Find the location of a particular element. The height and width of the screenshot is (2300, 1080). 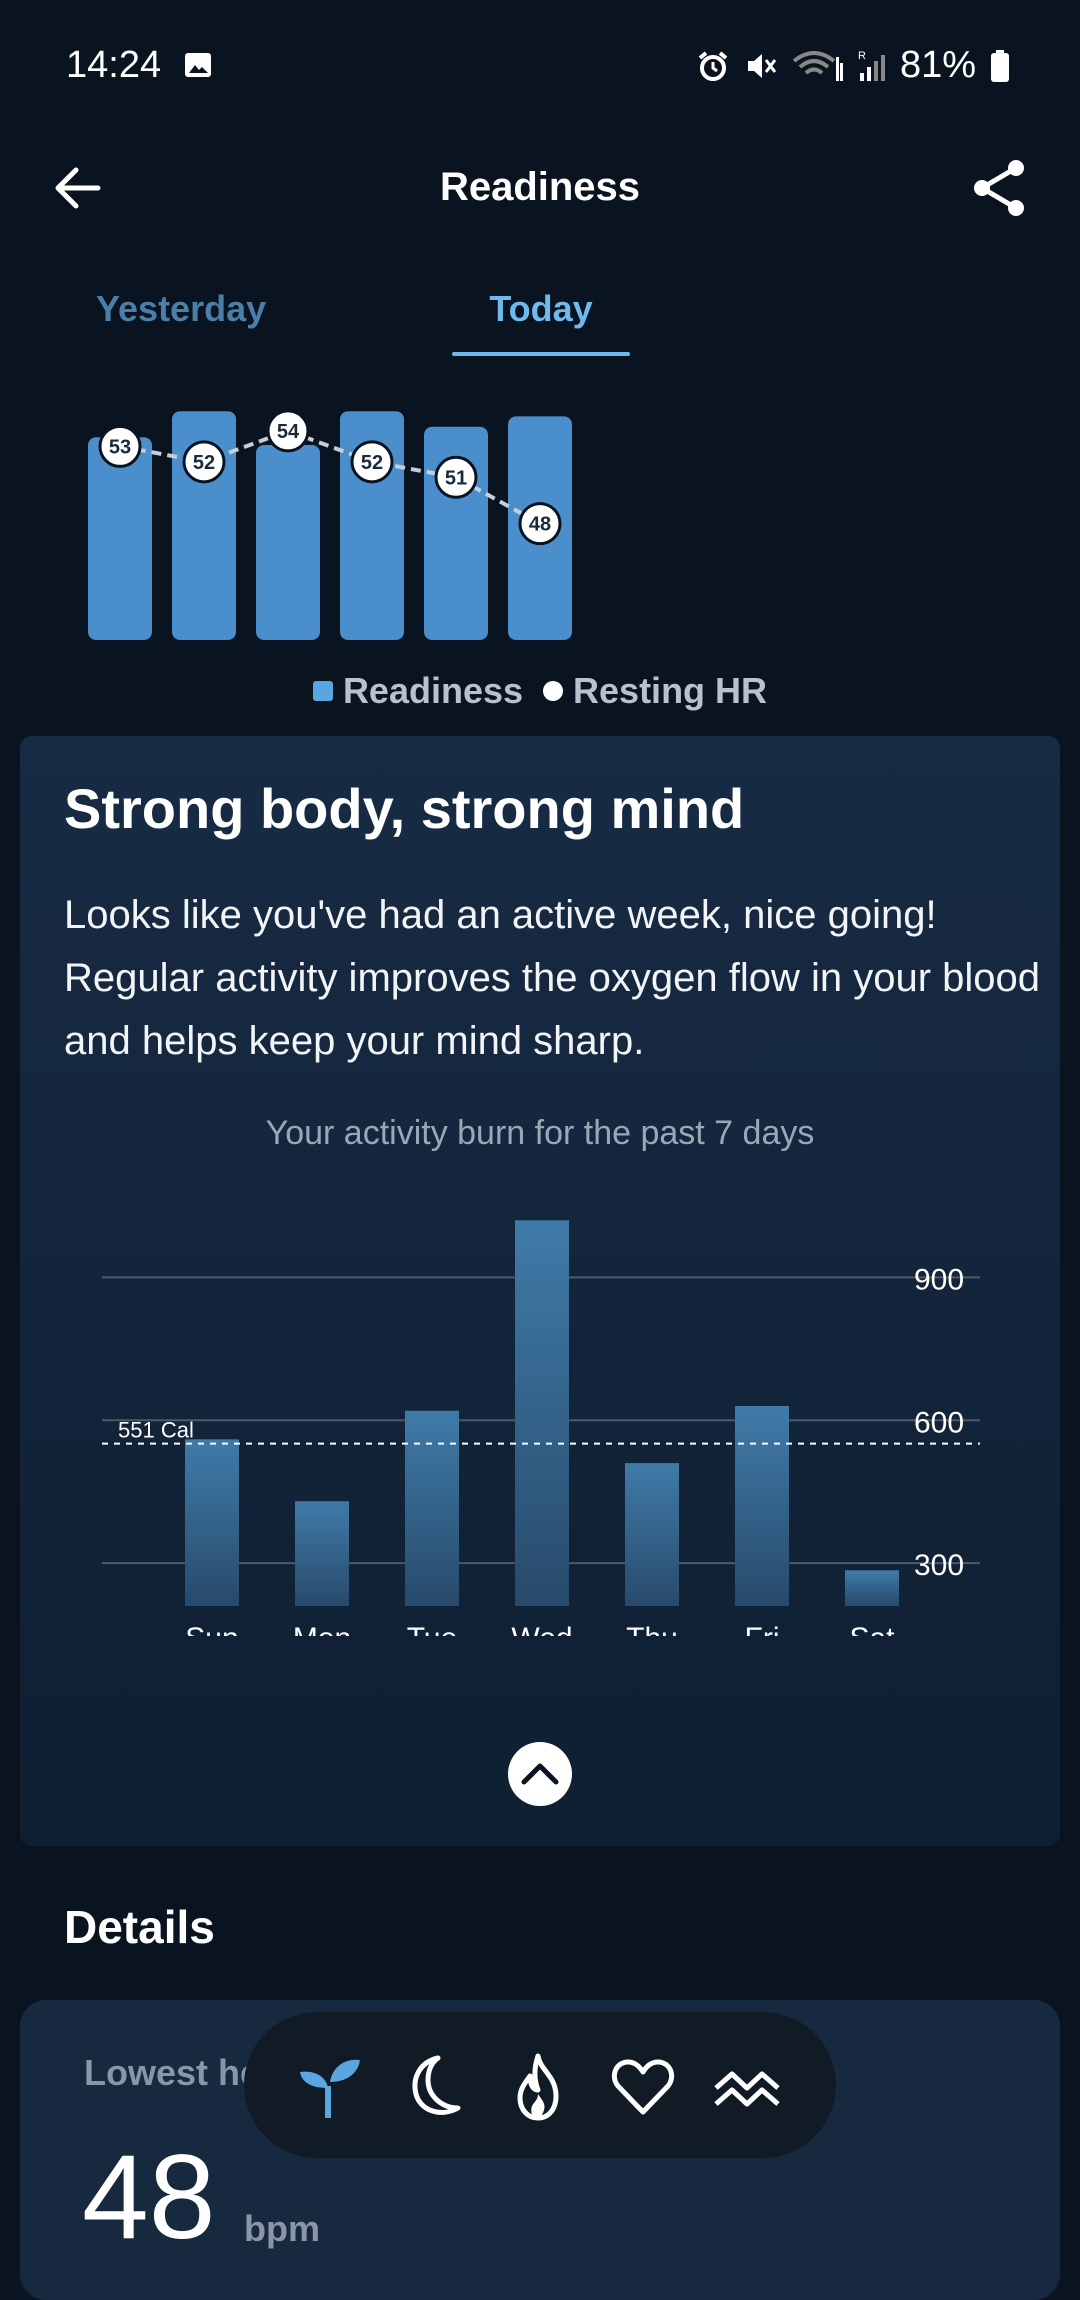

x-tick-label: Mon is located at coordinates (322, 1629).